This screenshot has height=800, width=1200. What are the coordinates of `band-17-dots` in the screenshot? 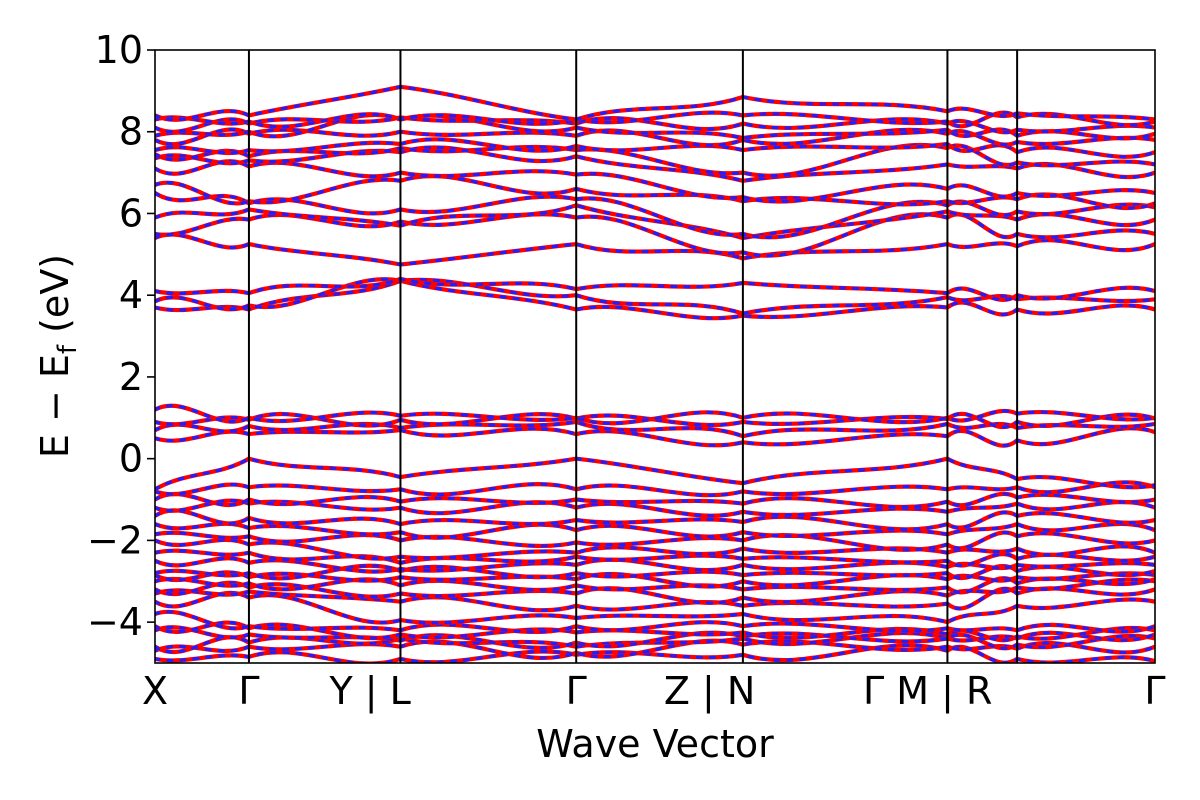 It's located at (655, 531).